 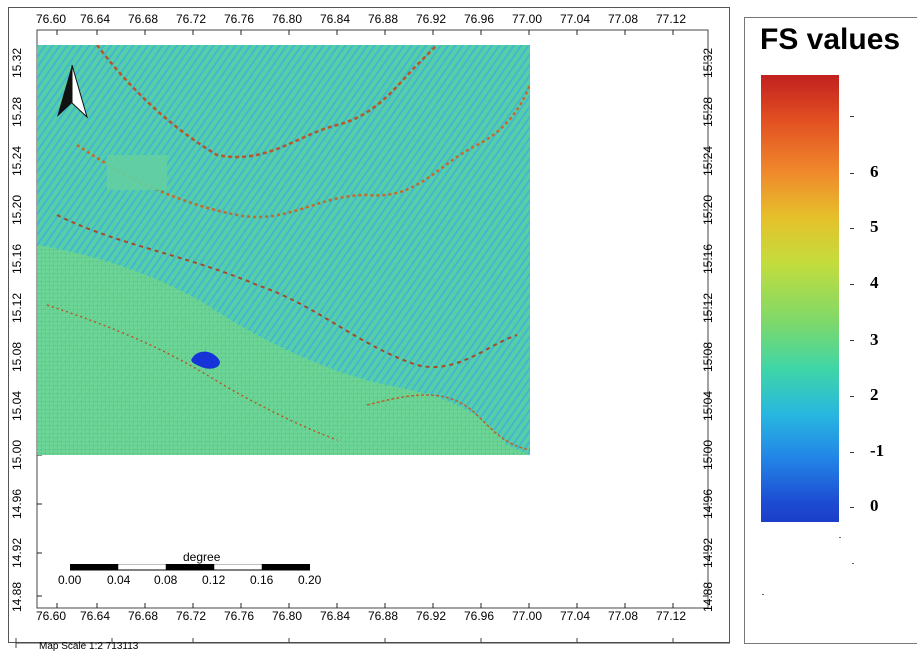 What do you see at coordinates (623, 616) in the screenshot?
I see `bottom-axis-label: 77.08` at bounding box center [623, 616].